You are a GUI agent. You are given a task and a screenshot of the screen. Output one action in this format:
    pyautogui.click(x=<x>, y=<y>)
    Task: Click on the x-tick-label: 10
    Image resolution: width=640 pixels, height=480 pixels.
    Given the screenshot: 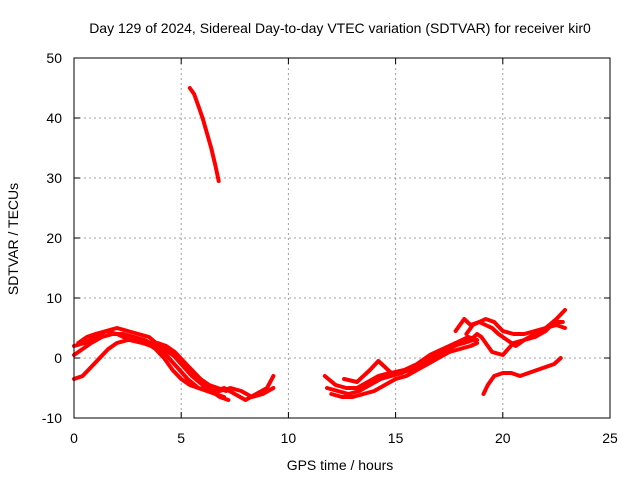 What is the action you would take?
    pyautogui.click(x=289, y=438)
    